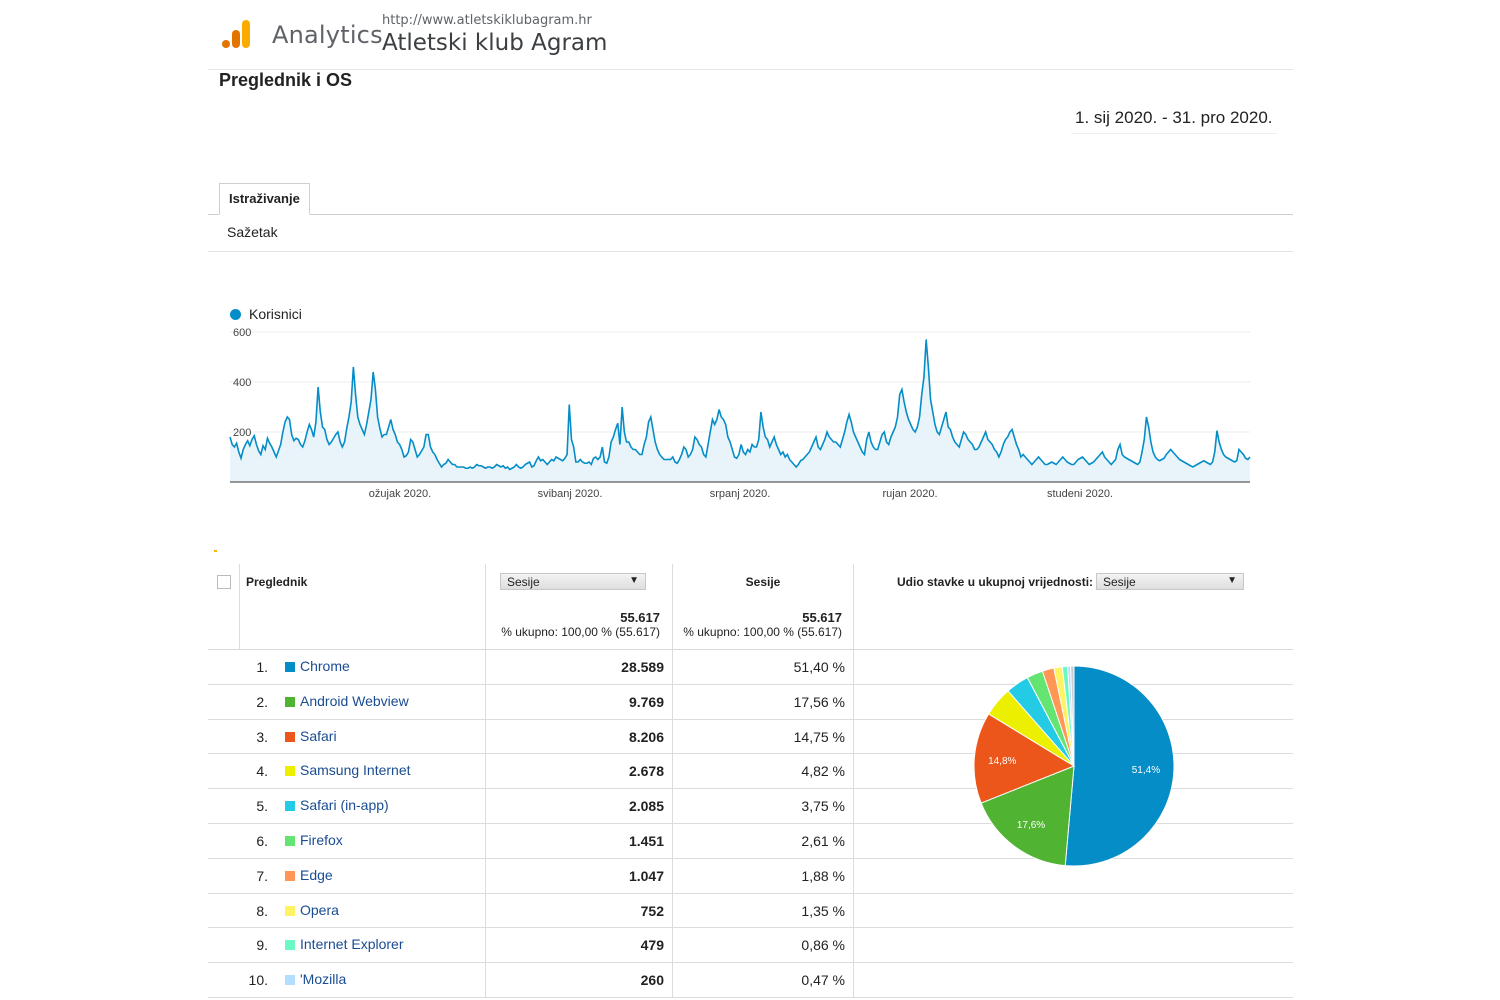  Describe the element at coordinates (252, 232) in the screenshot. I see `subtab-sazetak: Sažetak` at that location.